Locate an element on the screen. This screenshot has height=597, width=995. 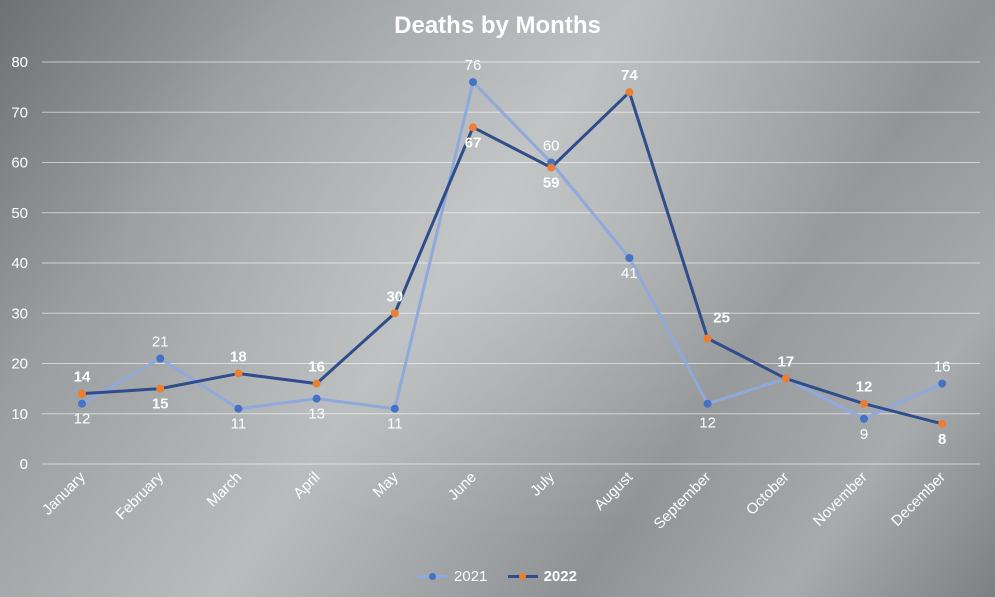
x-tick-label: December is located at coordinates (918, 499).